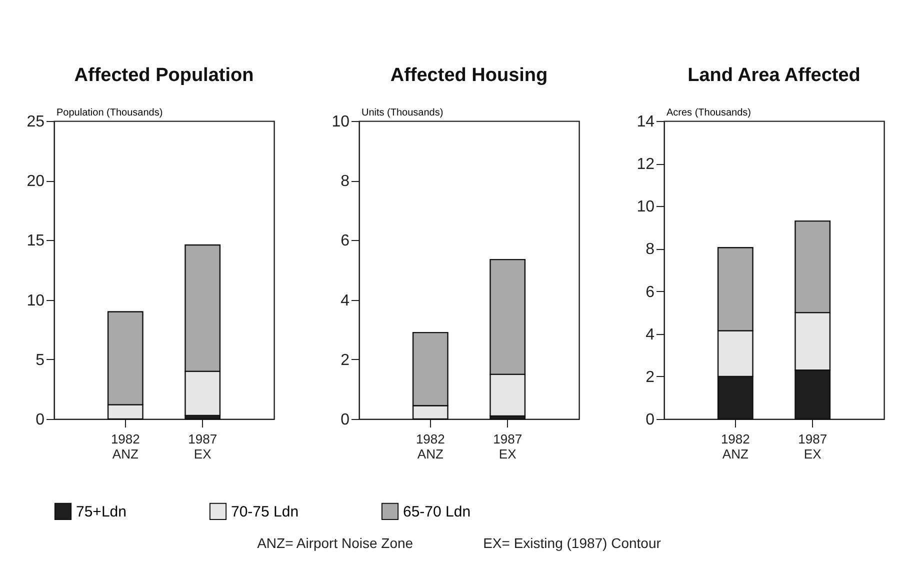 Image resolution: width=918 pixels, height=579 pixels. What do you see at coordinates (645, 165) in the screenshot?
I see `y-tick-label: 12` at bounding box center [645, 165].